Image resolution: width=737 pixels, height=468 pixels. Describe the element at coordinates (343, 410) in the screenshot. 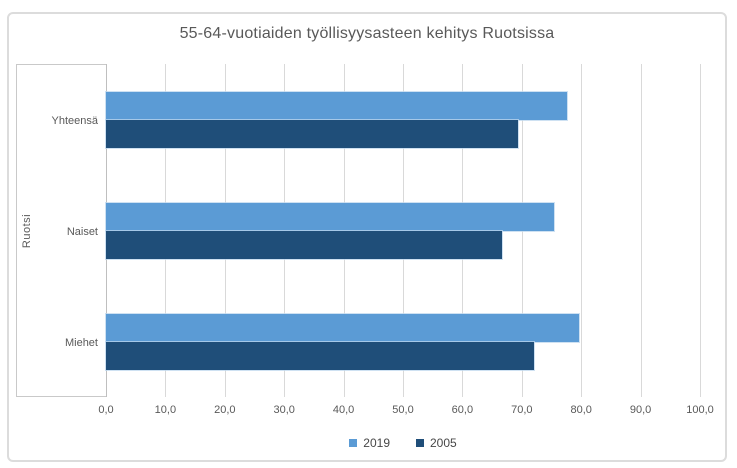

I see `x-tick-label: 40,0` at that location.